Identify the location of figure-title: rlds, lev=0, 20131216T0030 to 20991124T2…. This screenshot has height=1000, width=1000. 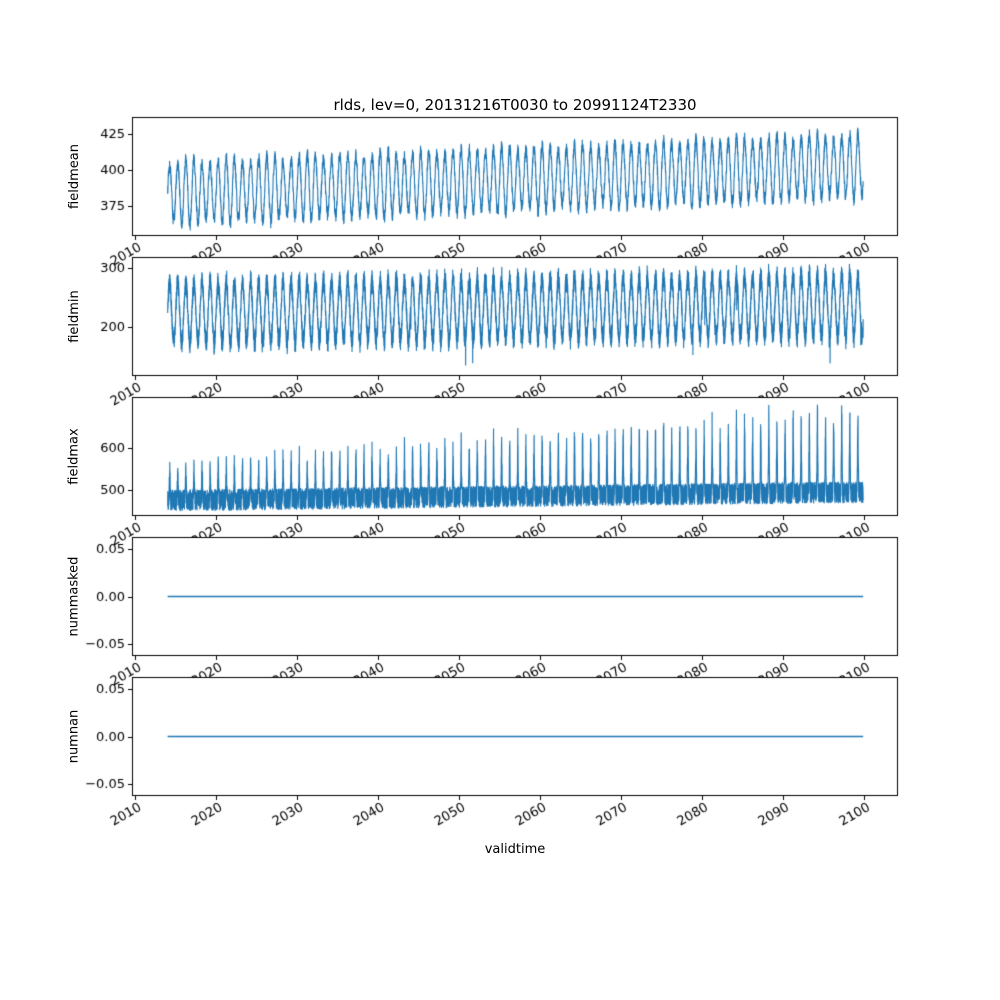
(515, 105).